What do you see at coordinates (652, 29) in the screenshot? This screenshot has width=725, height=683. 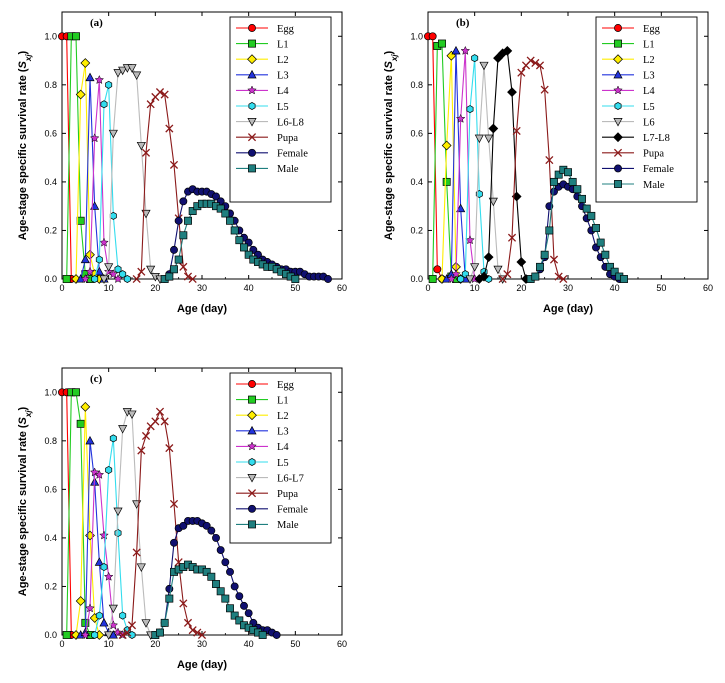 I see `legend-label: Egg` at bounding box center [652, 29].